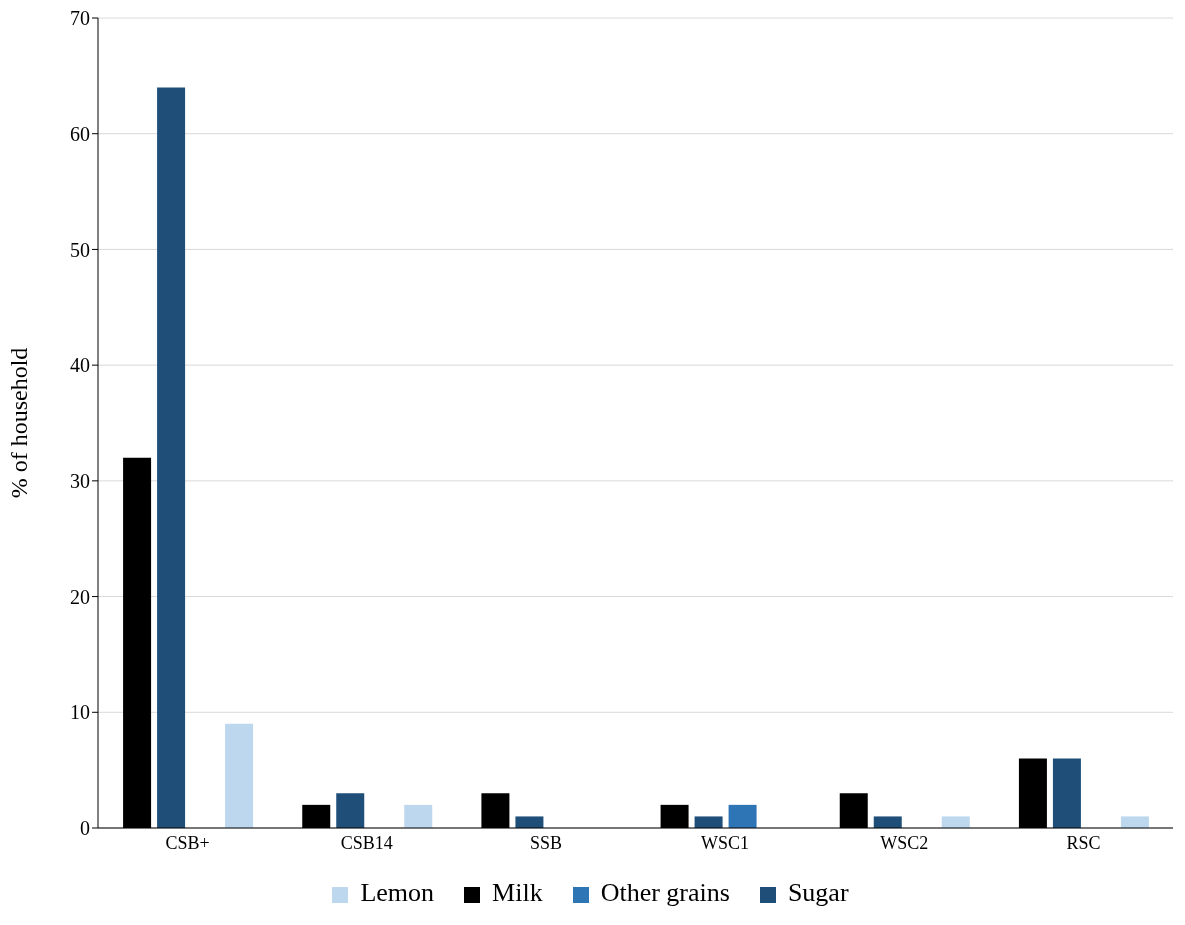 This screenshot has height=925, width=1185. What do you see at coordinates (18, 423) in the screenshot?
I see `y-axis-title: % of household` at bounding box center [18, 423].